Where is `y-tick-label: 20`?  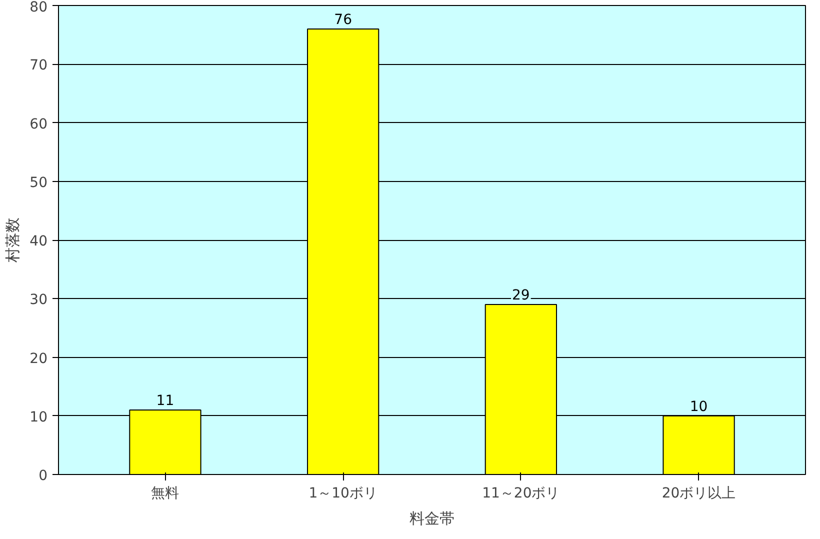 y-tick-label: 20 is located at coordinates (39, 358).